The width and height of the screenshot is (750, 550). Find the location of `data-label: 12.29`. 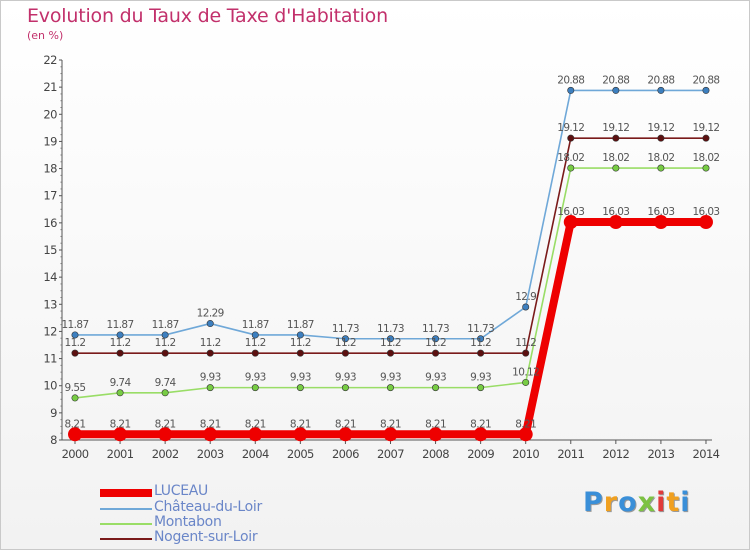

data-label: 12.29 is located at coordinates (210, 314).